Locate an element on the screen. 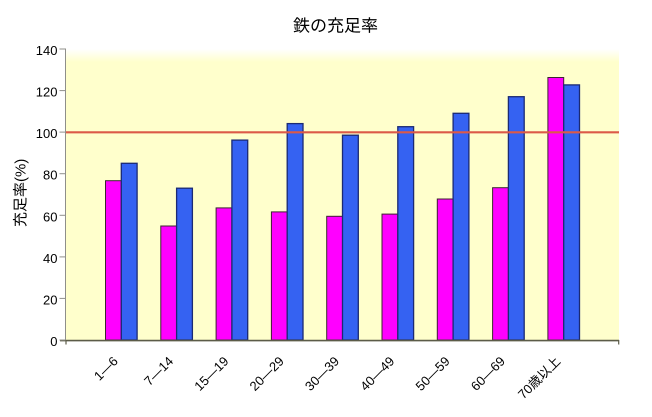 The width and height of the screenshot is (652, 417). svg-text: 100 is located at coordinates (47, 133).